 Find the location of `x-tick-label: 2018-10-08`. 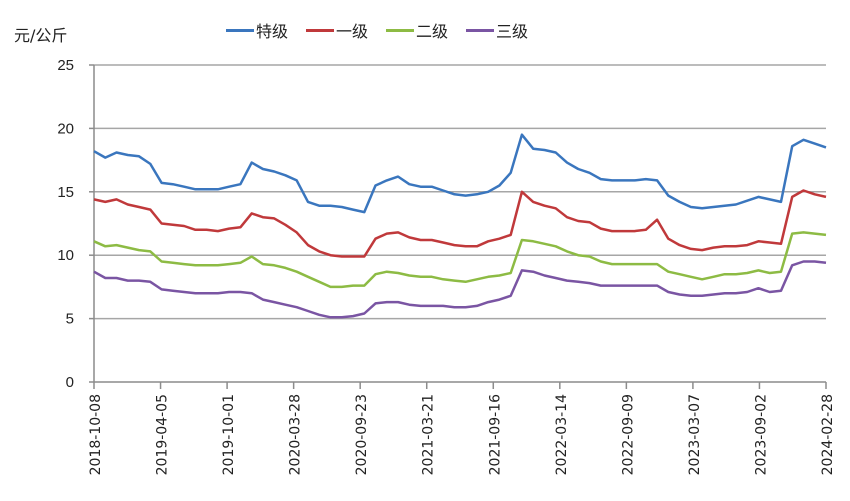

x-tick-label: 2018-10-08 is located at coordinates (96, 434).